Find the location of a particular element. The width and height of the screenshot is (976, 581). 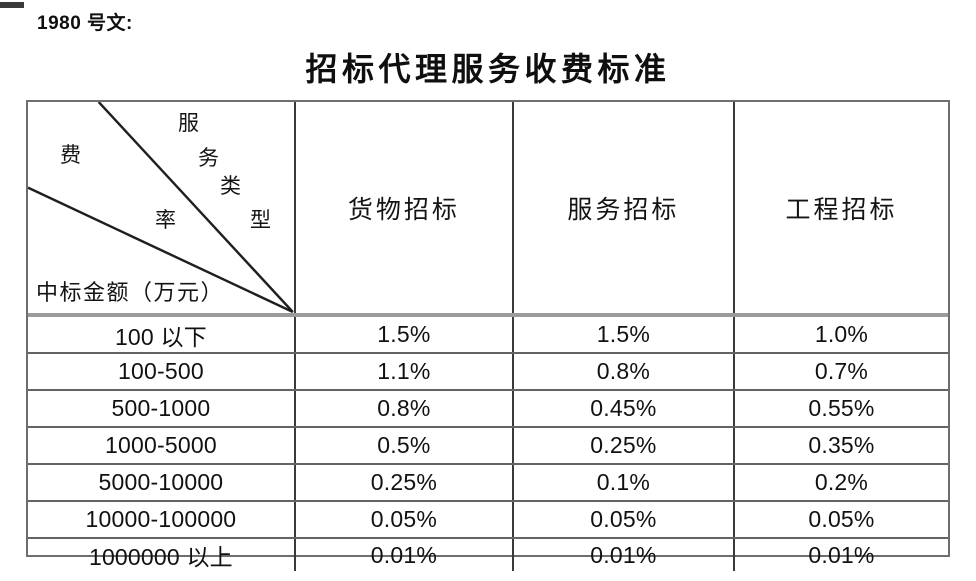

rate-cell: 0.1% is located at coordinates (624, 482).